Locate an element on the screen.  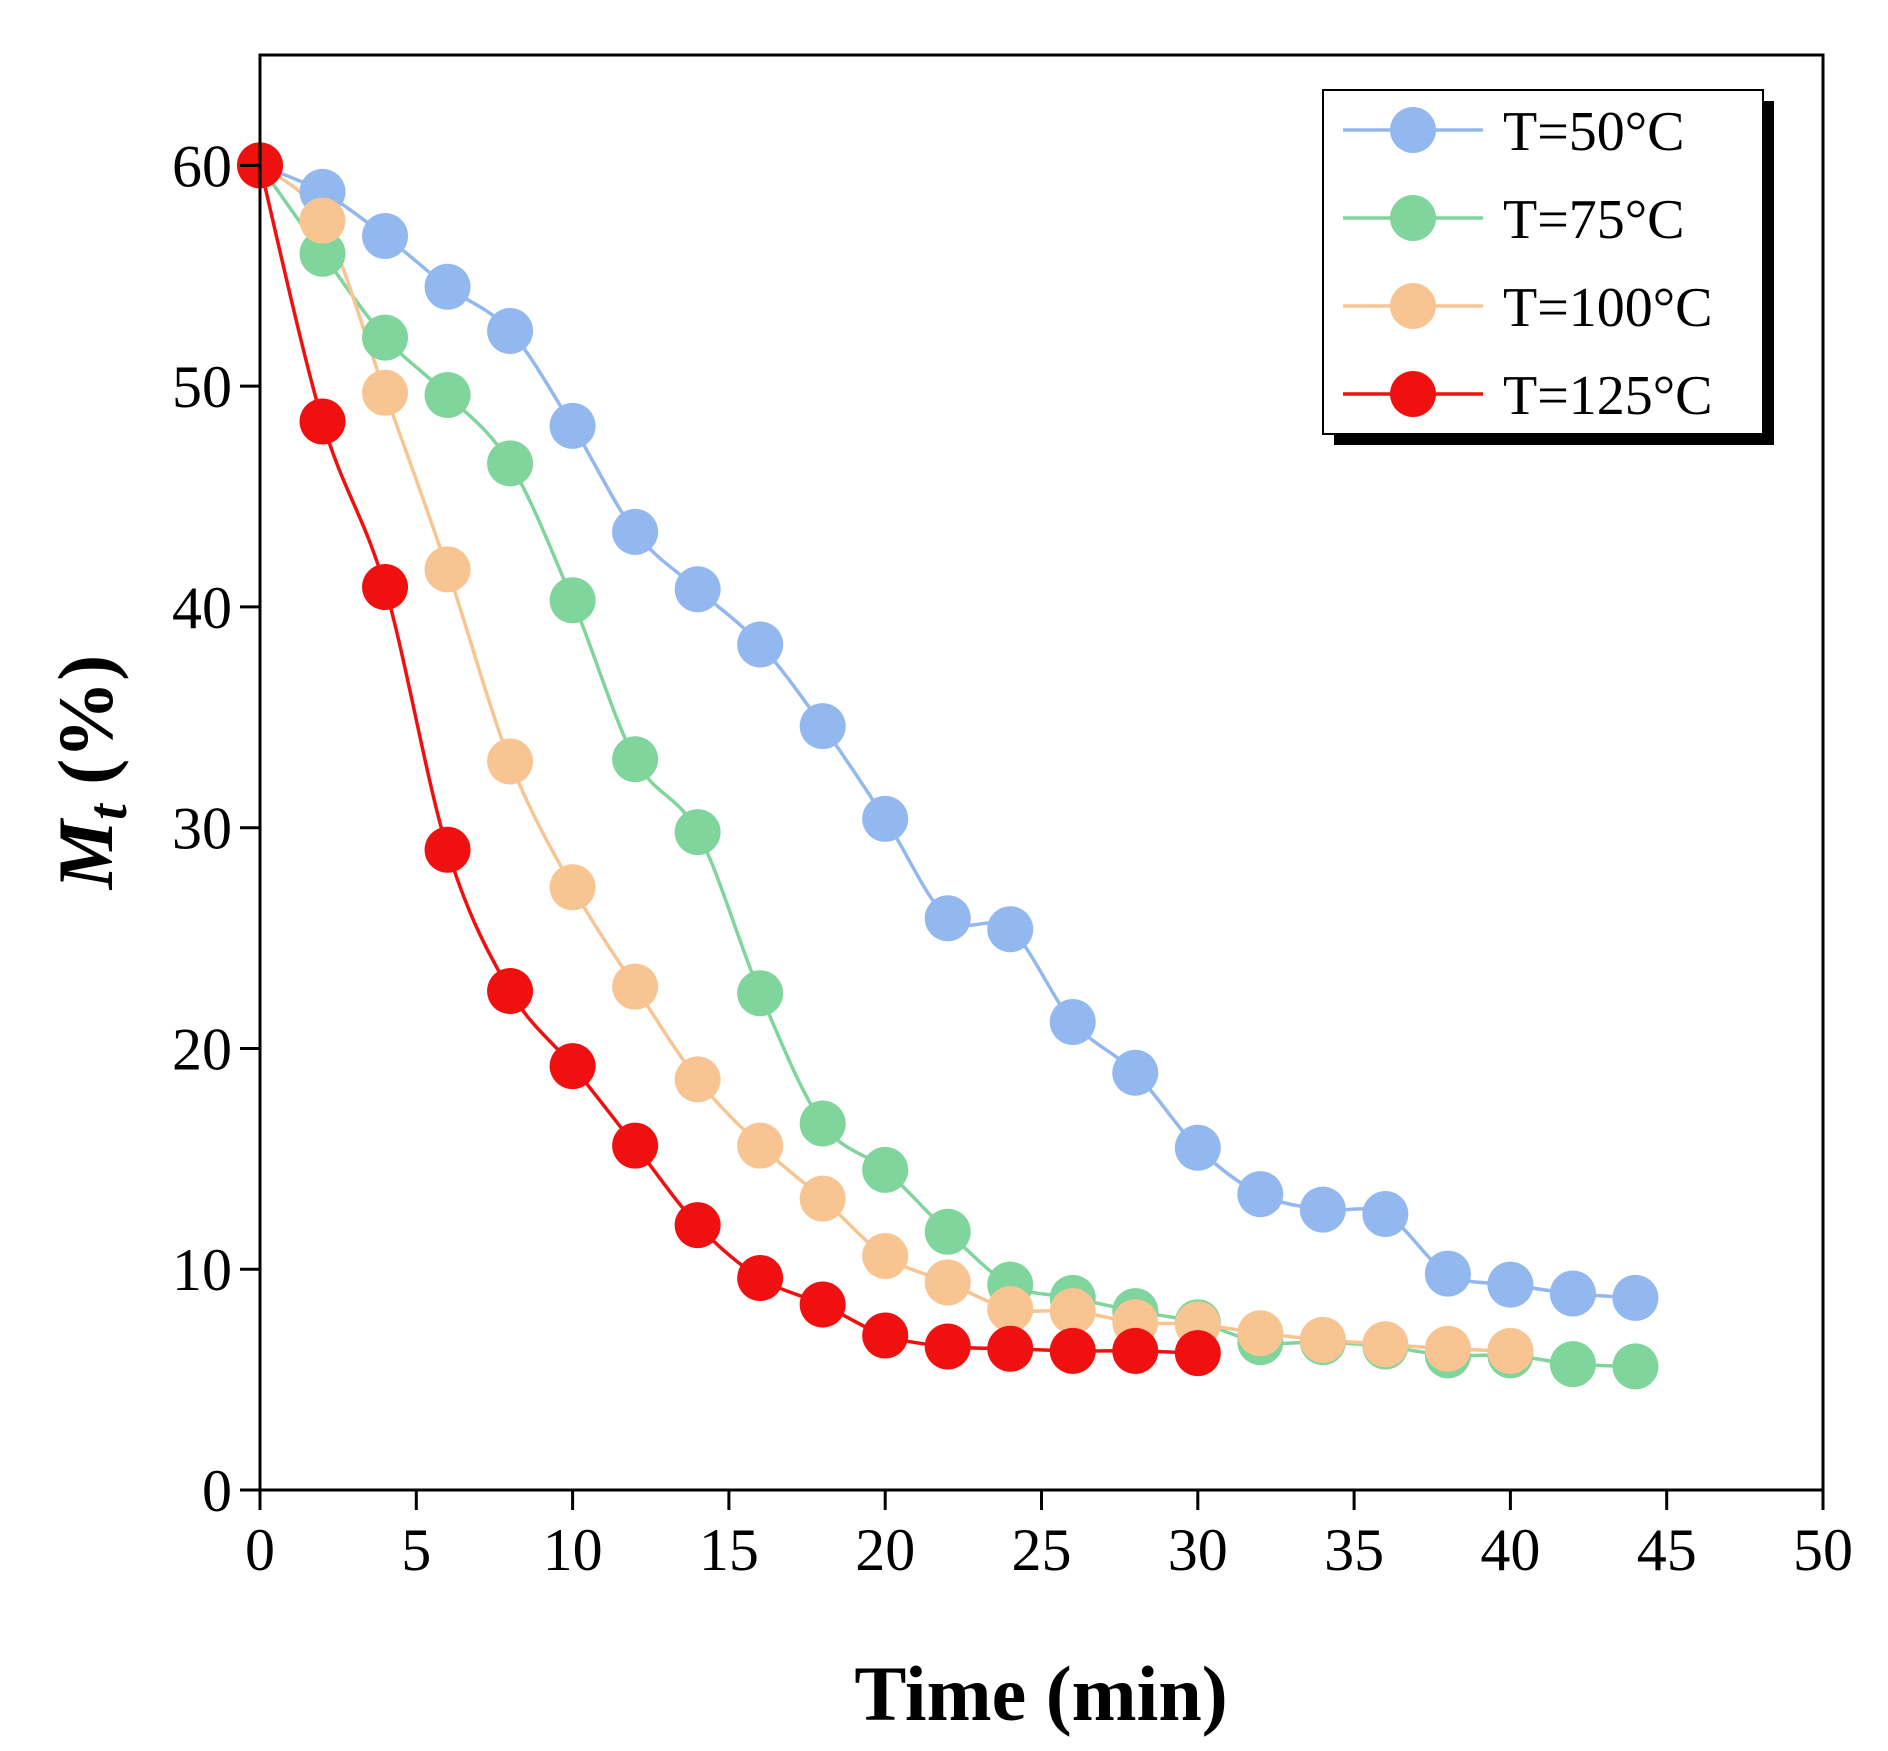
x-tick-label: 20 is located at coordinates (885, 1550).